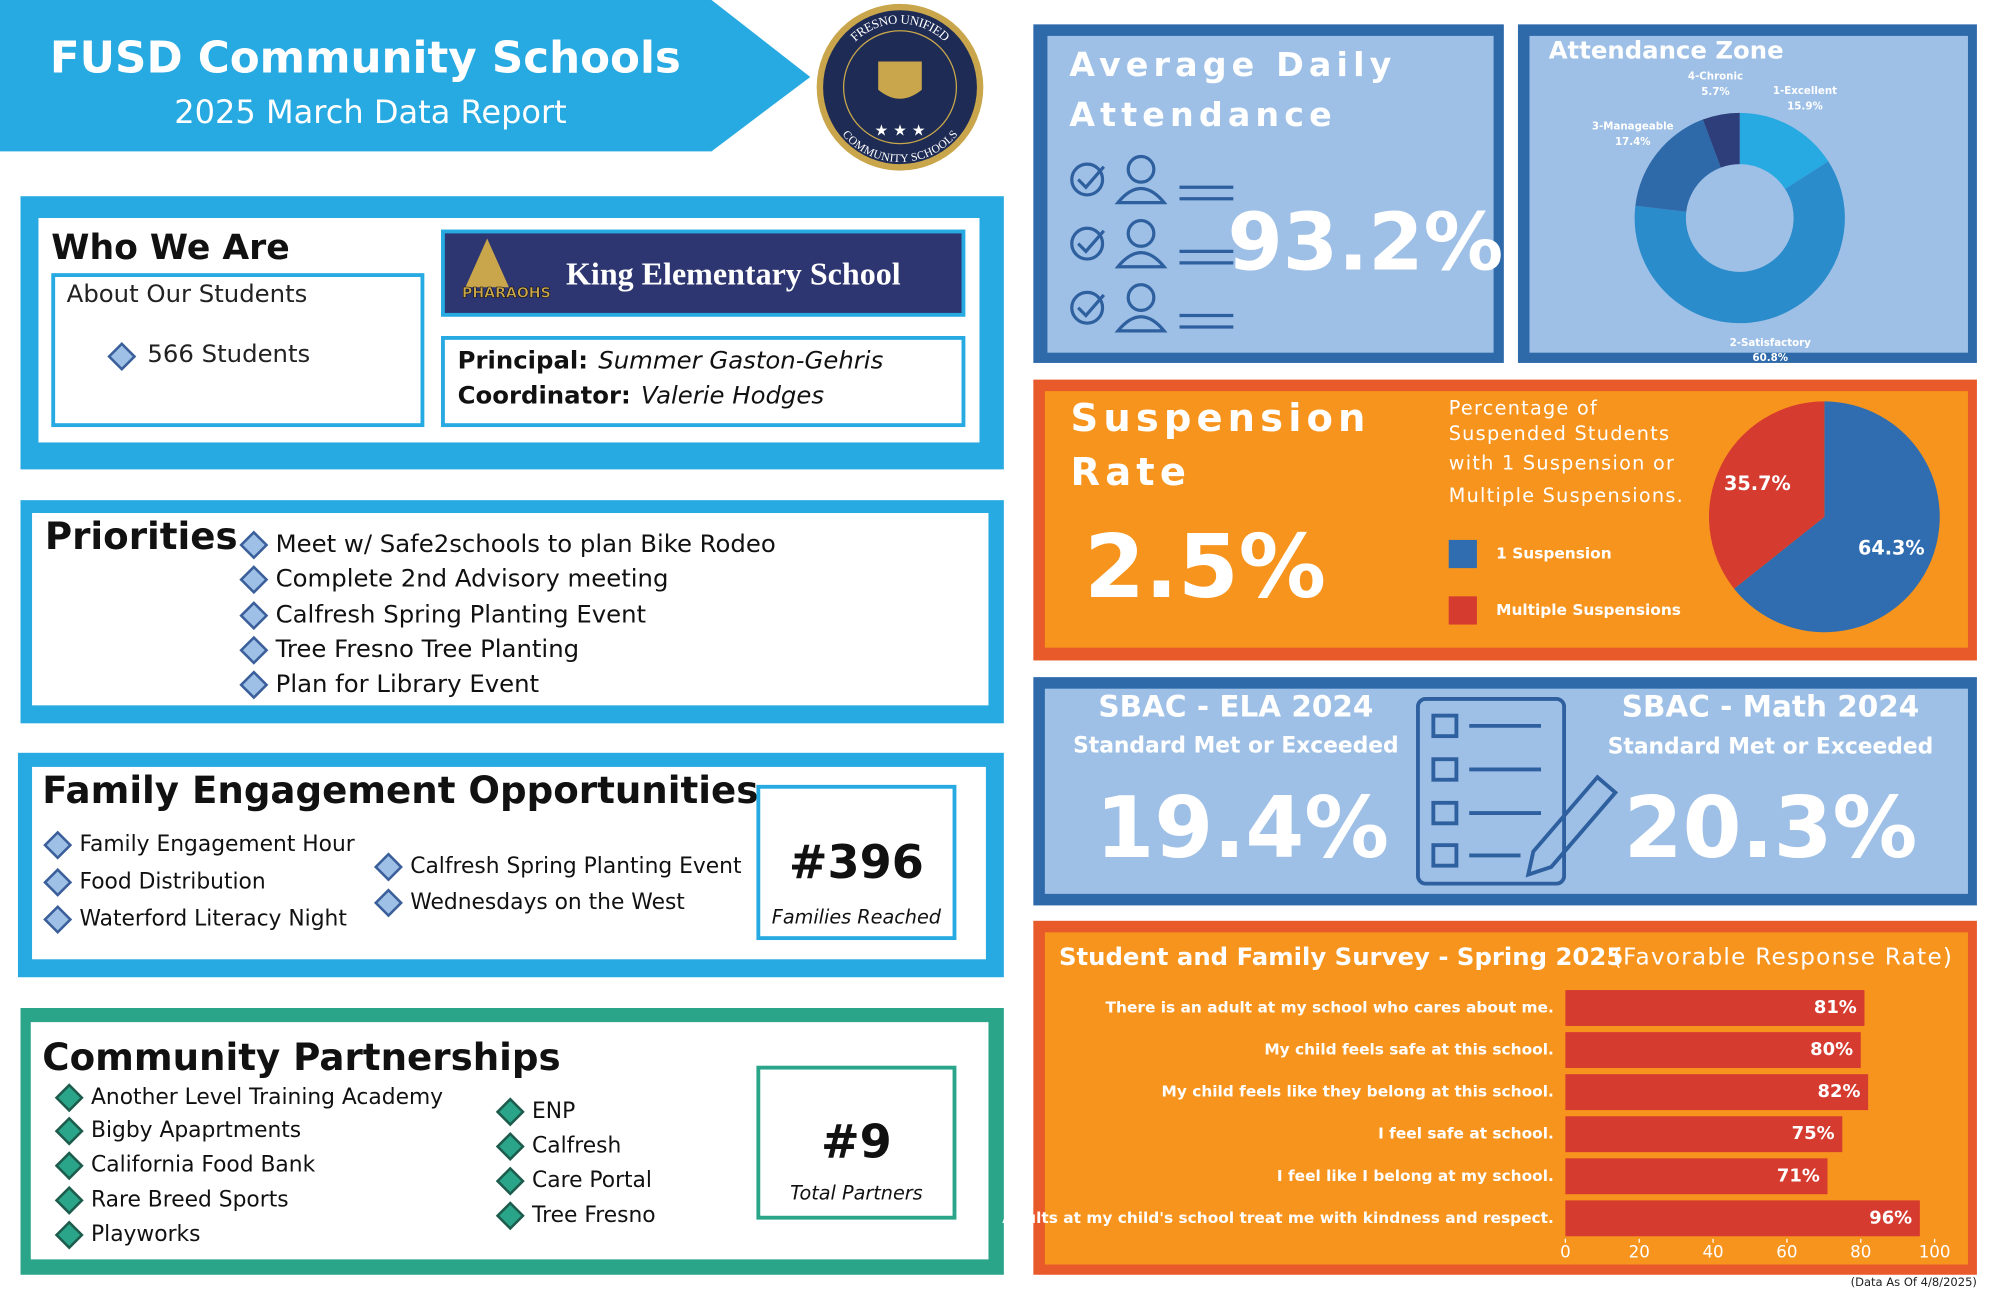 Image resolution: width=2000 pixels, height=1294 pixels. I want to click on category-label: I feel safe at school., so click(1466, 1134).